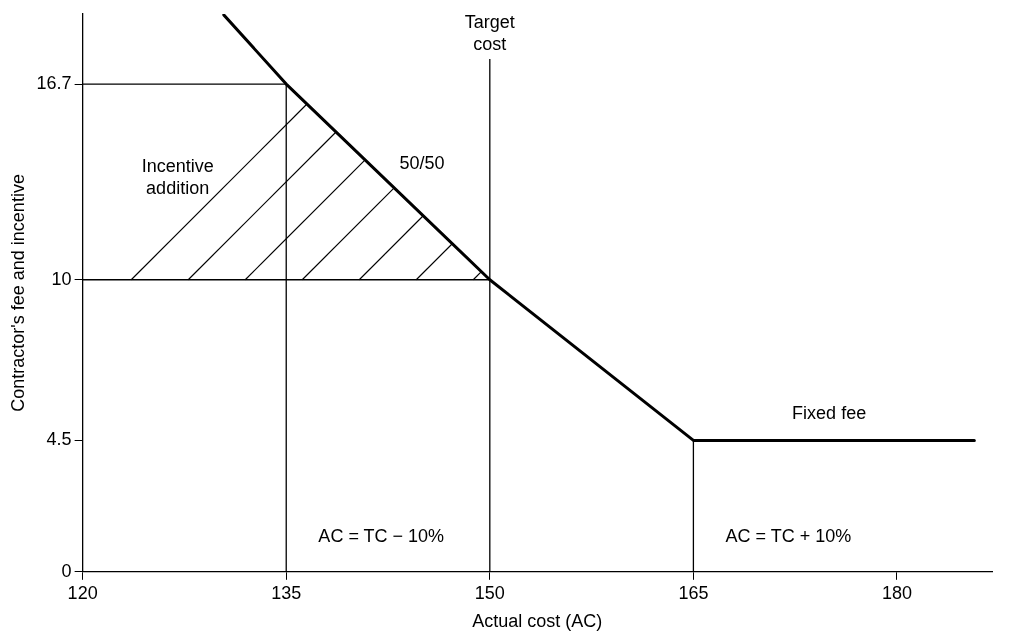 Image resolution: width=1022 pixels, height=641 pixels. Describe the element at coordinates (177, 176) in the screenshot. I see `annotation: Incentive addition` at that location.